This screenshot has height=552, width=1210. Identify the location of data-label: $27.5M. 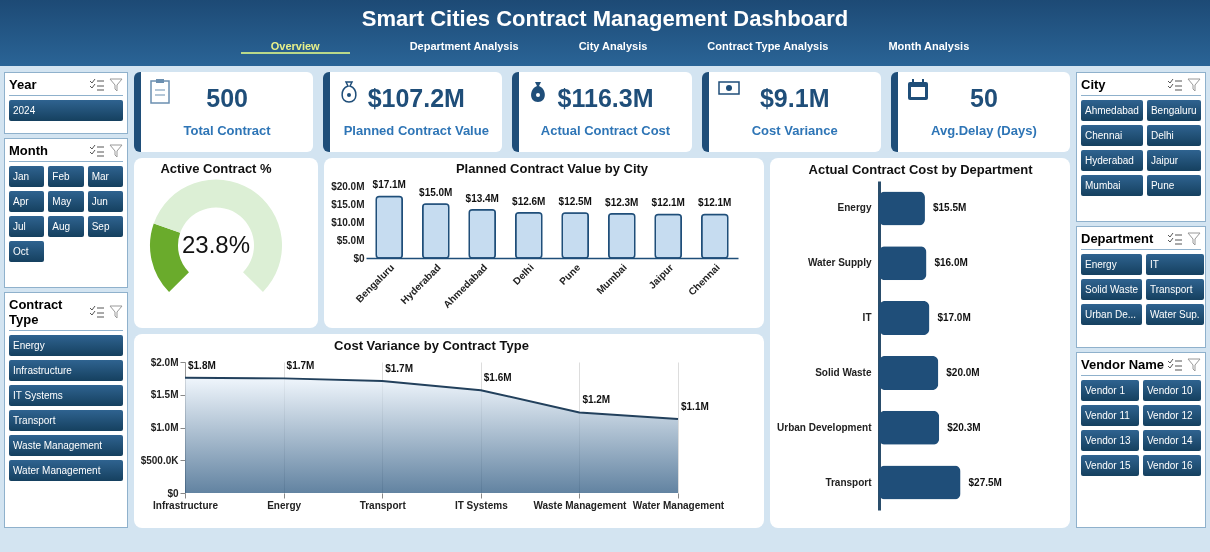
(985, 482).